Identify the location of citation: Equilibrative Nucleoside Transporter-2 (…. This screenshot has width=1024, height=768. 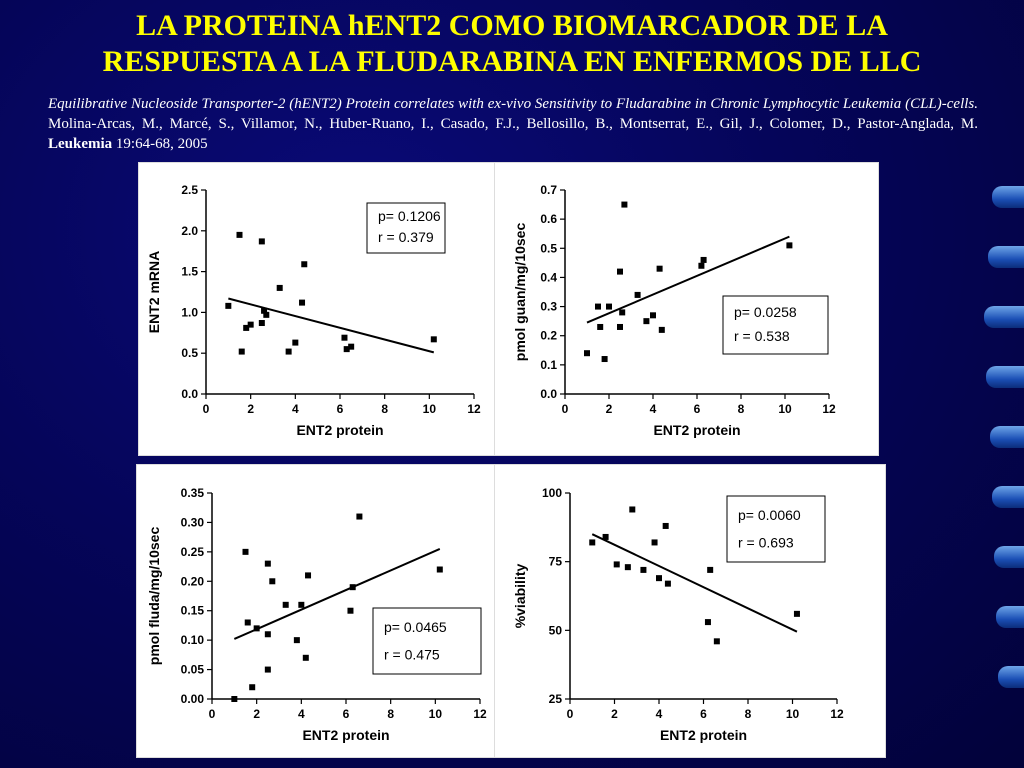
(513, 124).